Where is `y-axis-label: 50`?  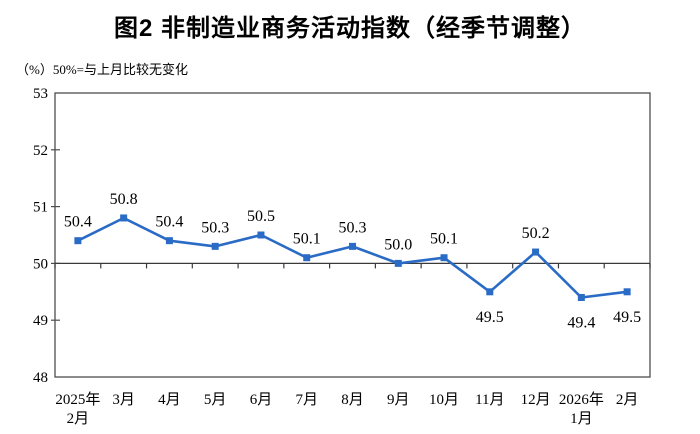
y-axis-label: 50 is located at coordinates (40, 264).